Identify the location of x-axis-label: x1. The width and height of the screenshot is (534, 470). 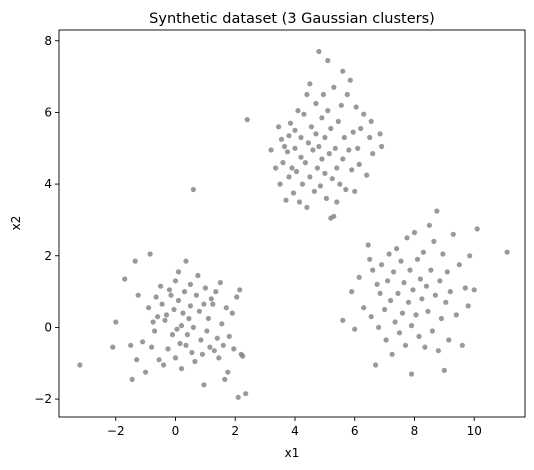
(292, 453).